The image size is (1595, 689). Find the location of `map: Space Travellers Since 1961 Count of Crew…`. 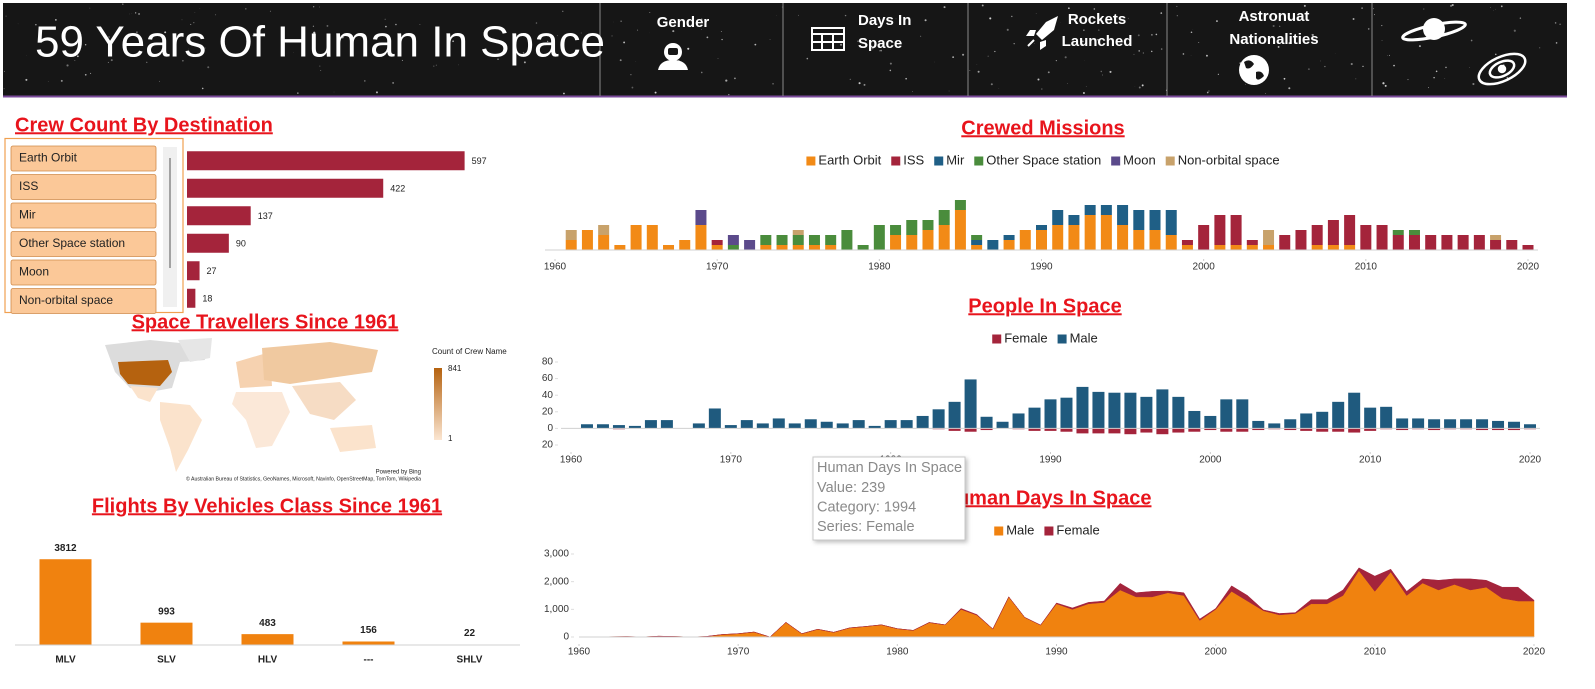

map: Space Travellers Since 1961 Count of Crew… is located at coordinates (306, 396).